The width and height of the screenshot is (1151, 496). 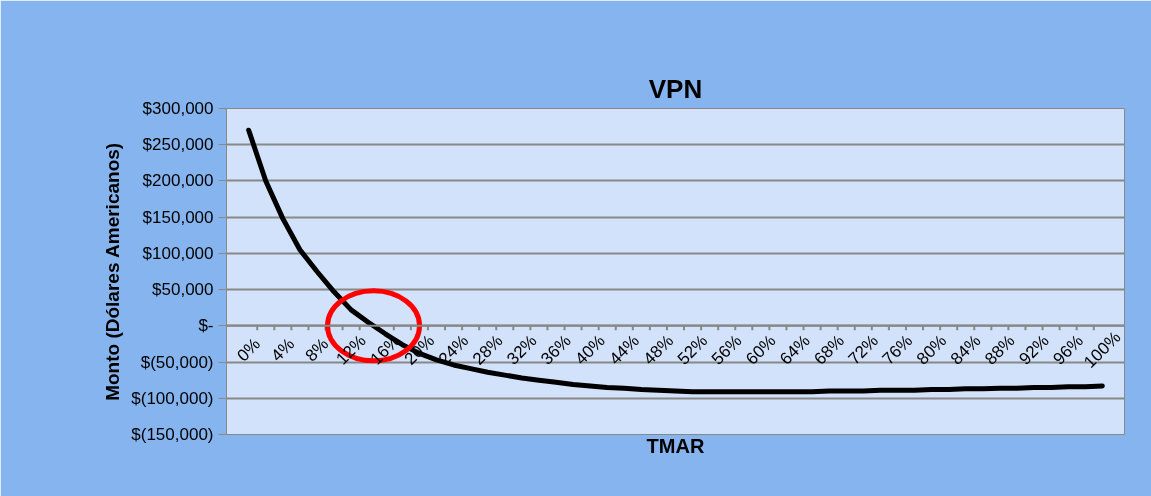 I want to click on x-tick-label: 4%, so click(x=283, y=350).